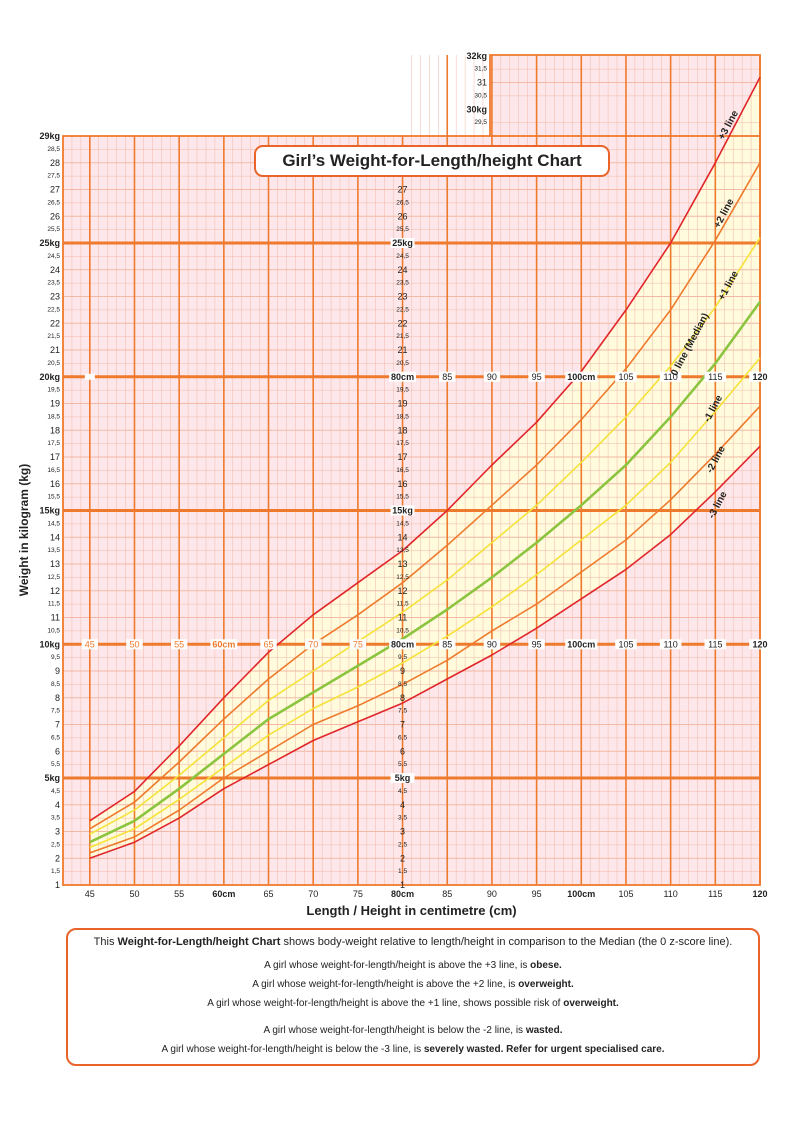  I want to click on tick-label: 85, so click(447, 894).